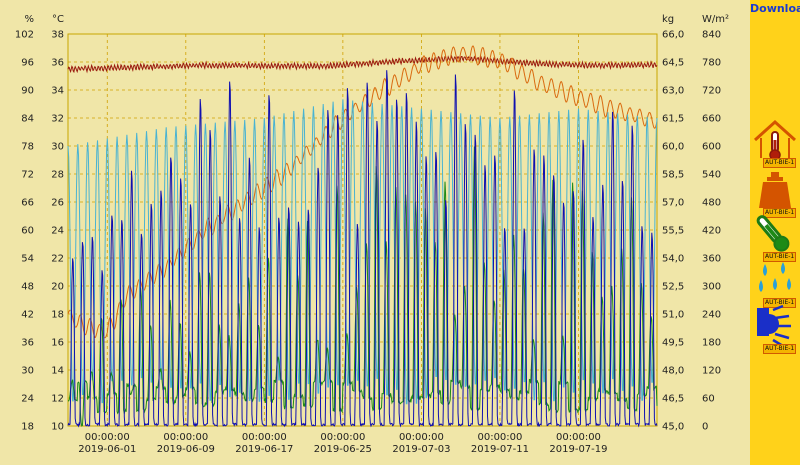  What do you see at coordinates (27, 203) in the screenshot?
I see `humidity-tick-label: 66` at bounding box center [27, 203].